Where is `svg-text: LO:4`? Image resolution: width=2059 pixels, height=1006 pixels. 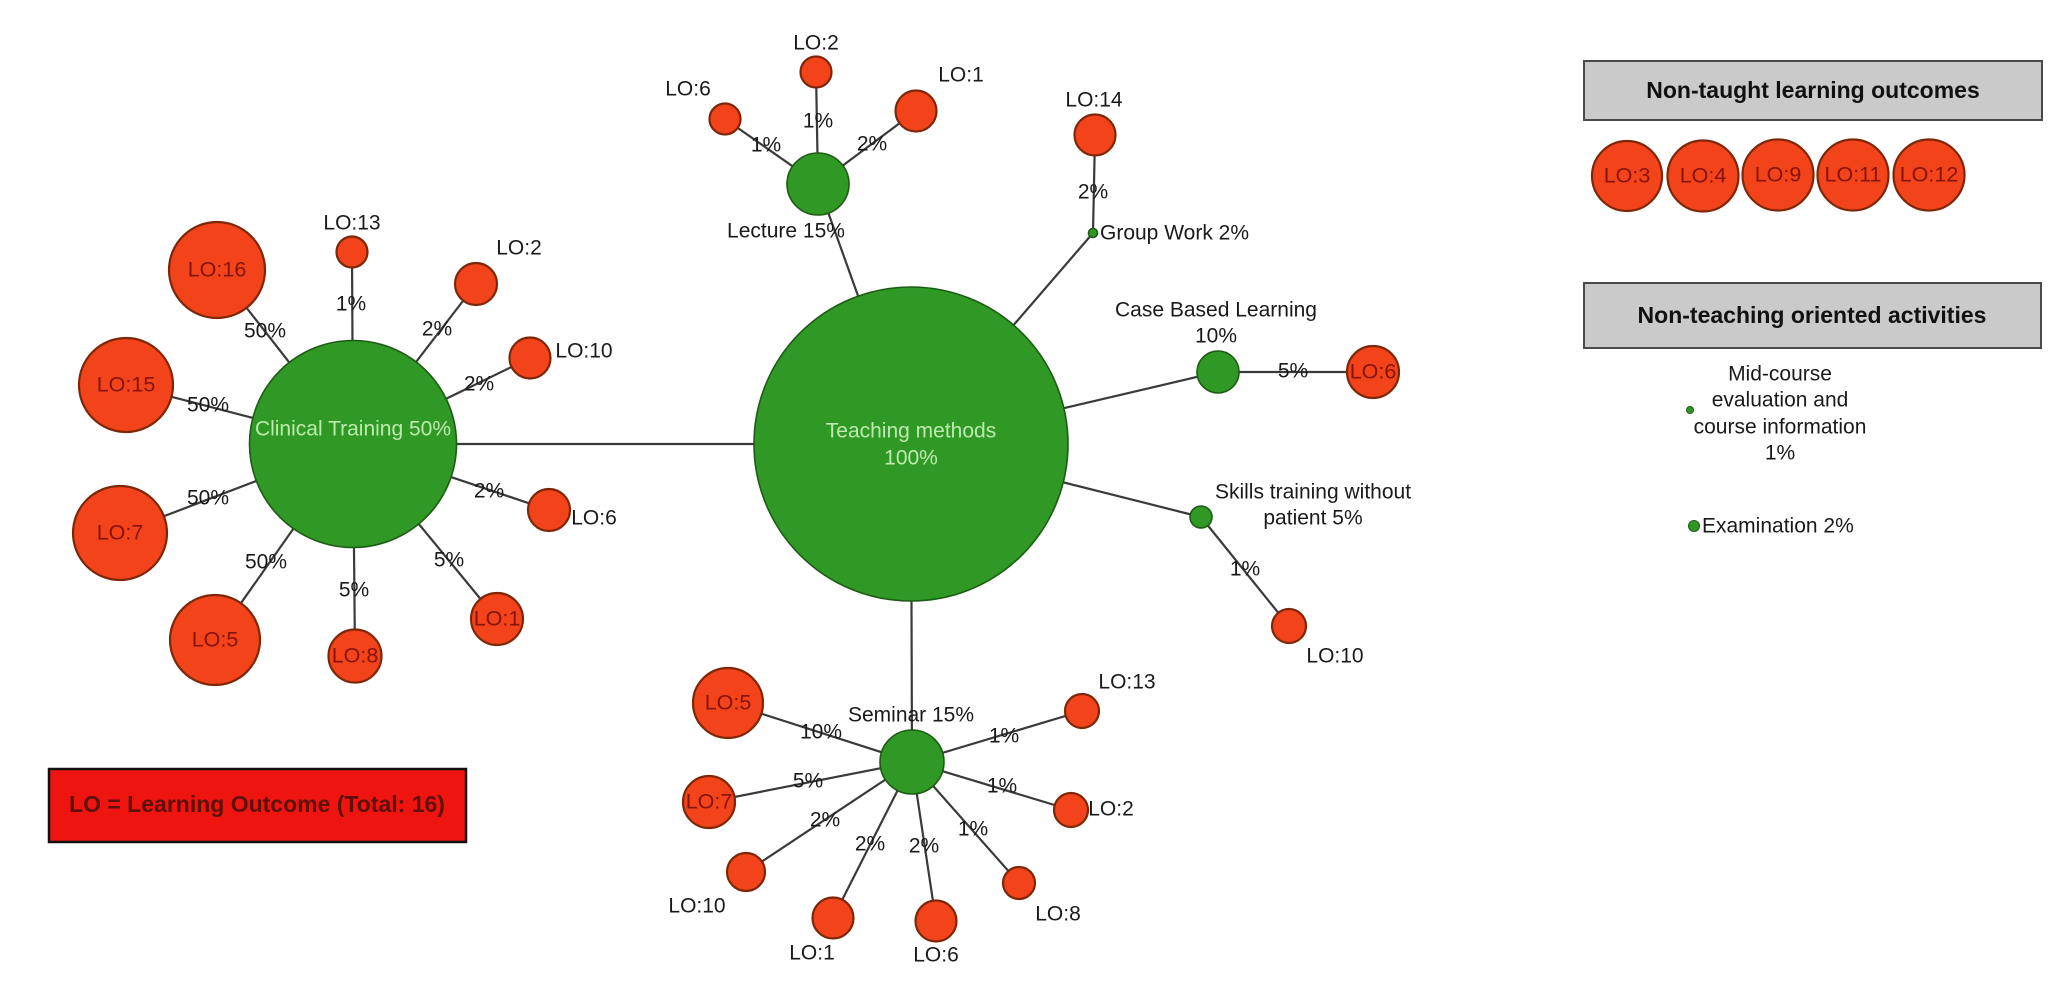 svg-text: LO:4 is located at coordinates (1703, 176).